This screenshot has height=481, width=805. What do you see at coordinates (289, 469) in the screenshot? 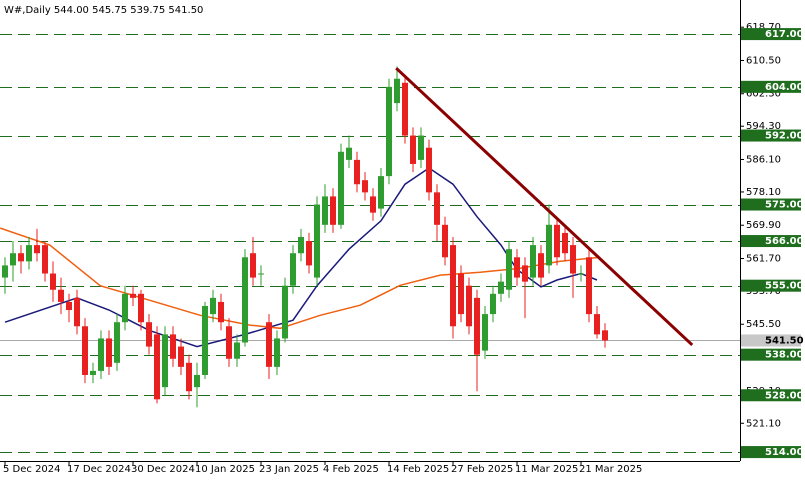
I see `x-tick-label: 23 Jan 2025` at bounding box center [289, 469].